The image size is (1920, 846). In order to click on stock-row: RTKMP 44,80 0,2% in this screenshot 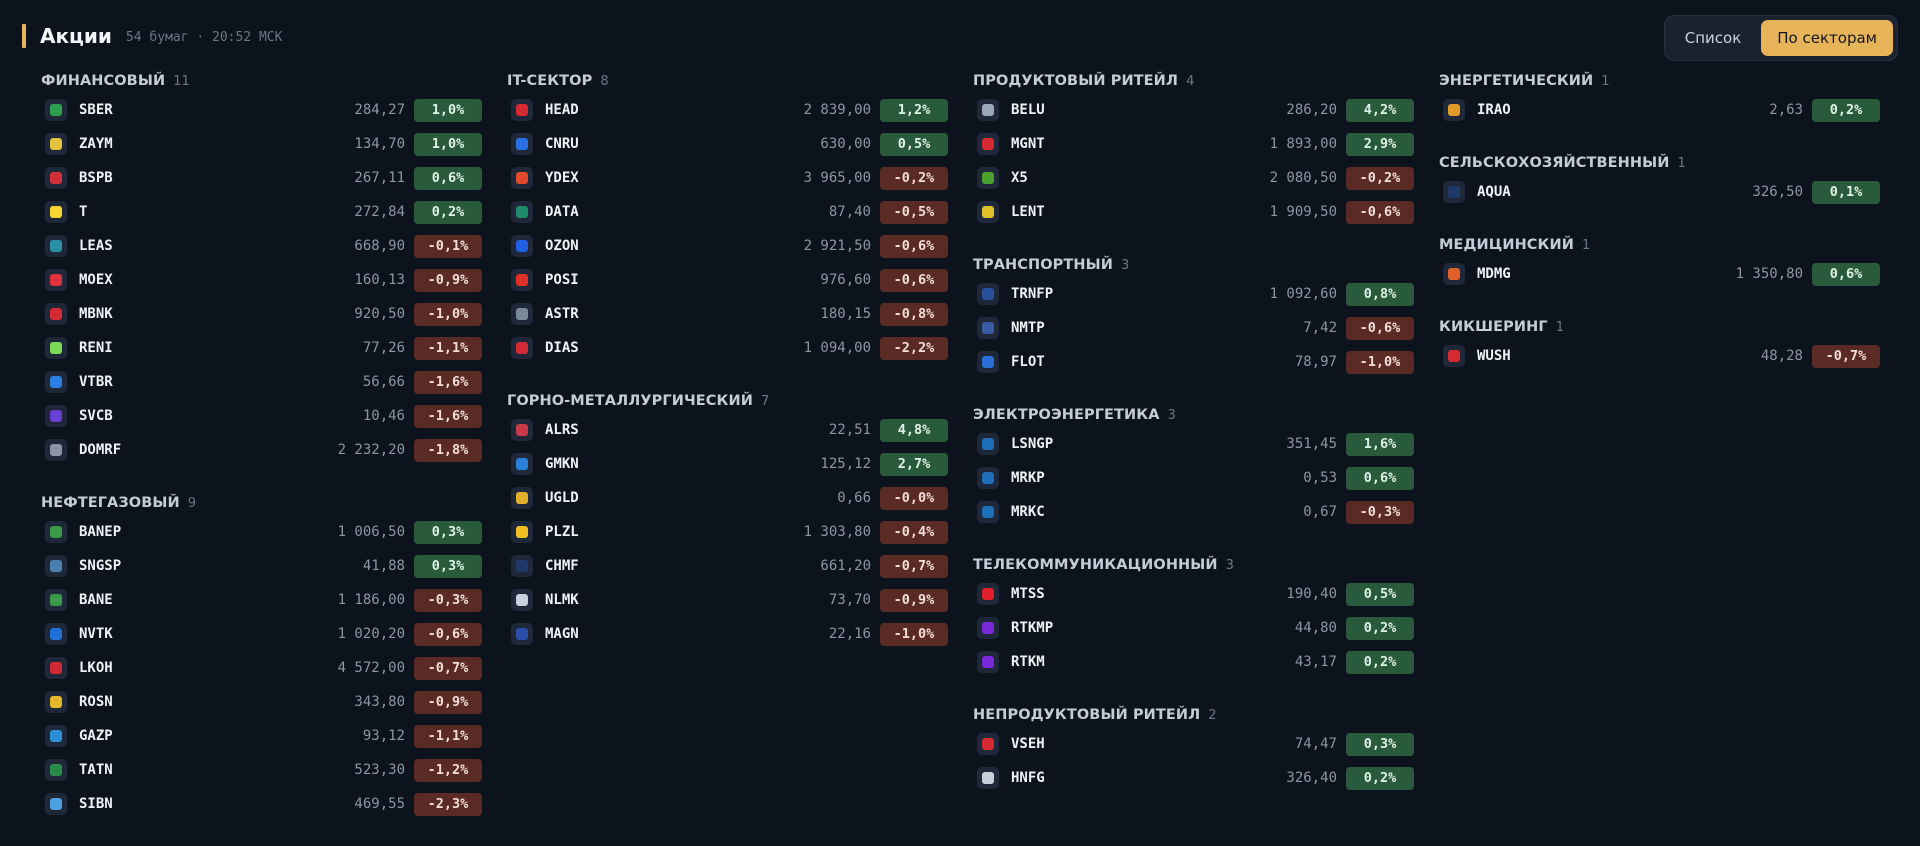, I will do `click(1193, 628)`.